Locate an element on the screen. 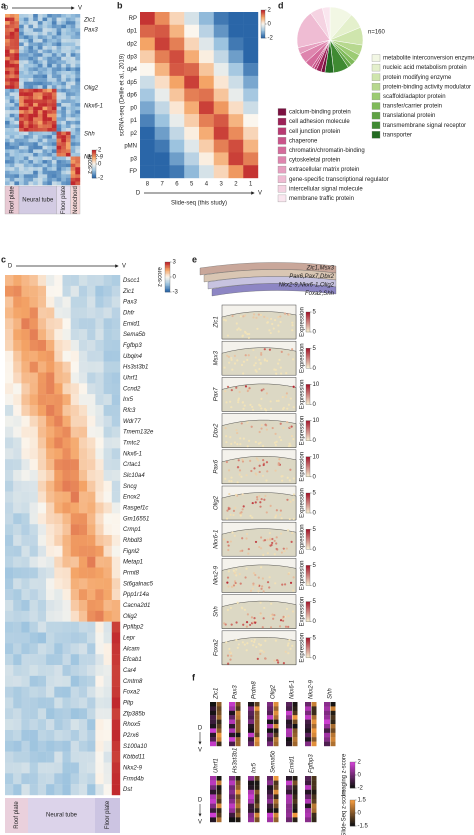 Image resolution: width=474 pixels, height=835 pixels. gene-label: Olig2 is located at coordinates (217, 502).